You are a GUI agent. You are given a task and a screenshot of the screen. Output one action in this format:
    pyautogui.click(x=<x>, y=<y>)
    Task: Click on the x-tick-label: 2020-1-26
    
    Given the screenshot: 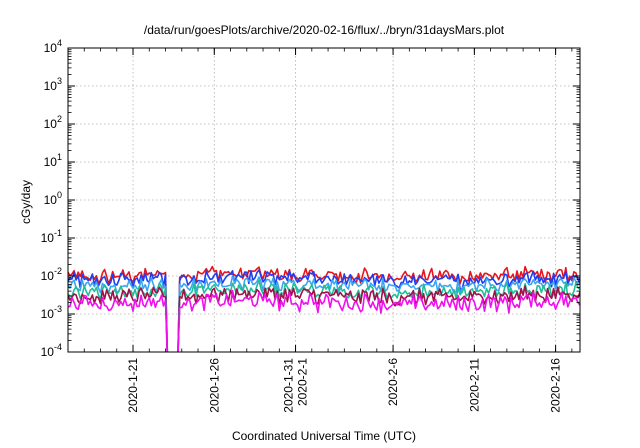 What is the action you would take?
    pyautogui.click(x=214, y=385)
    